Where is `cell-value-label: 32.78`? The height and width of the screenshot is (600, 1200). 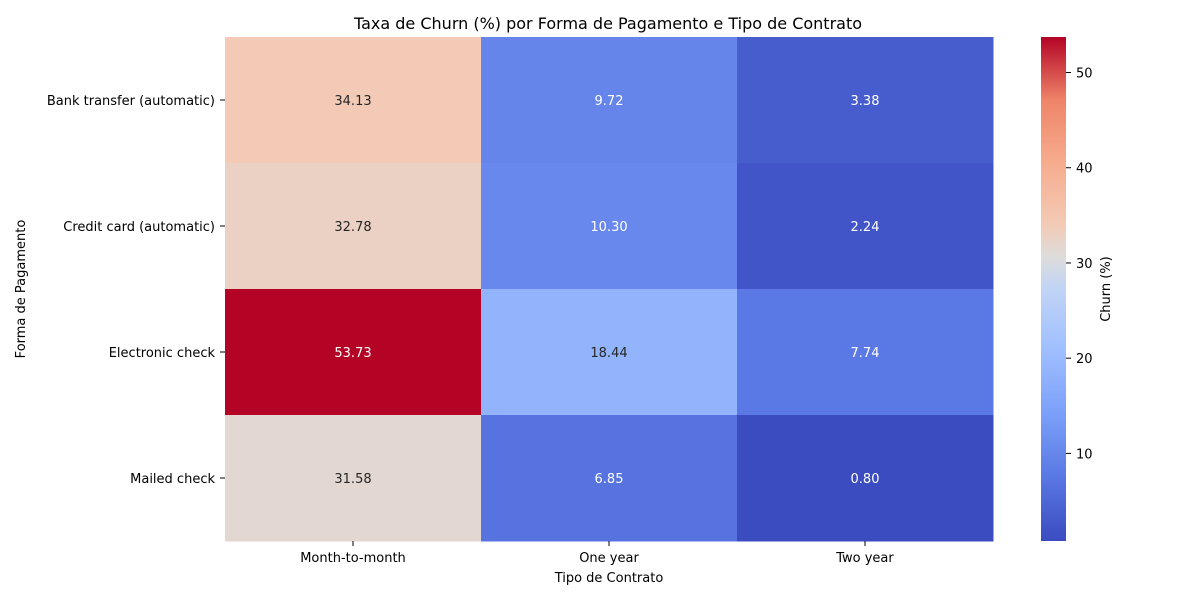
cell-value-label: 32.78 is located at coordinates (352, 227).